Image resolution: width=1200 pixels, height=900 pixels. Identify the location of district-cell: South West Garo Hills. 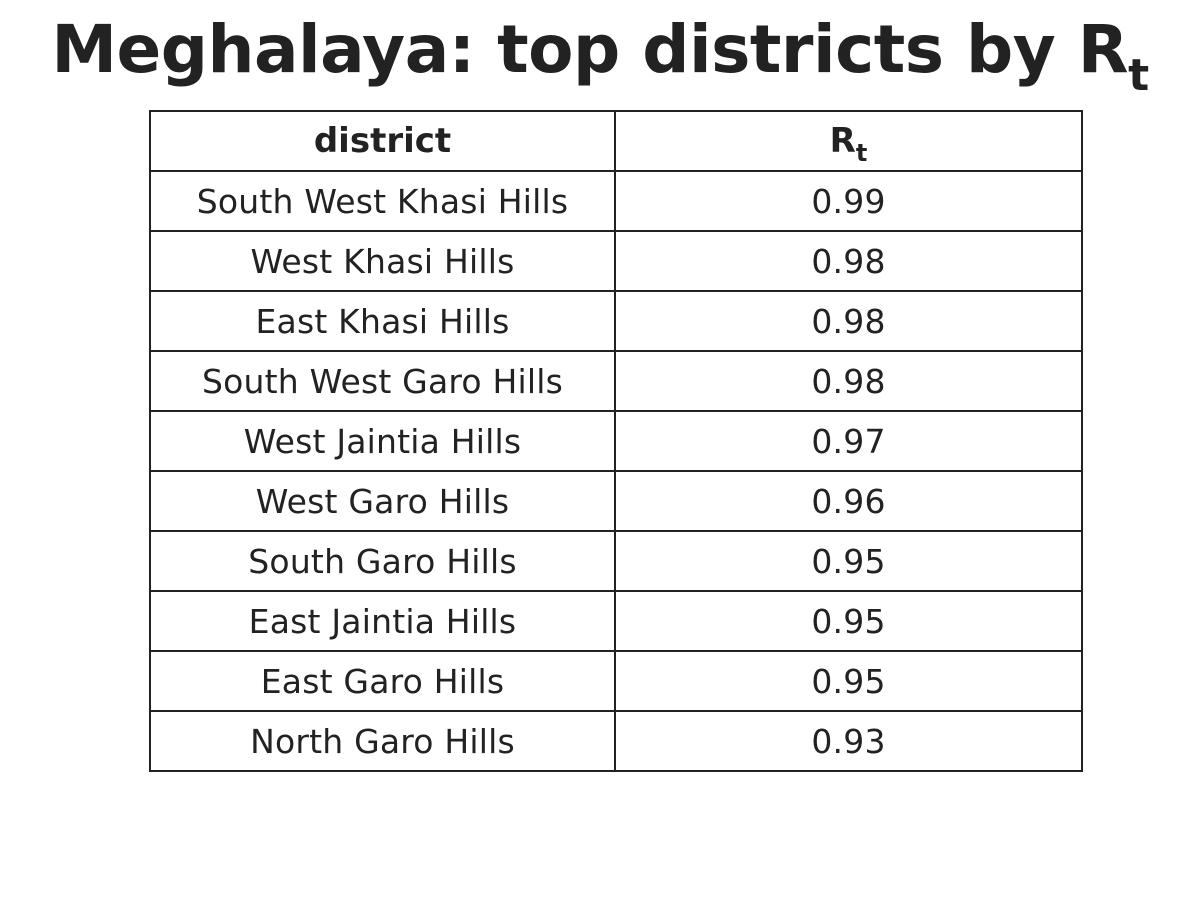
(382, 381).